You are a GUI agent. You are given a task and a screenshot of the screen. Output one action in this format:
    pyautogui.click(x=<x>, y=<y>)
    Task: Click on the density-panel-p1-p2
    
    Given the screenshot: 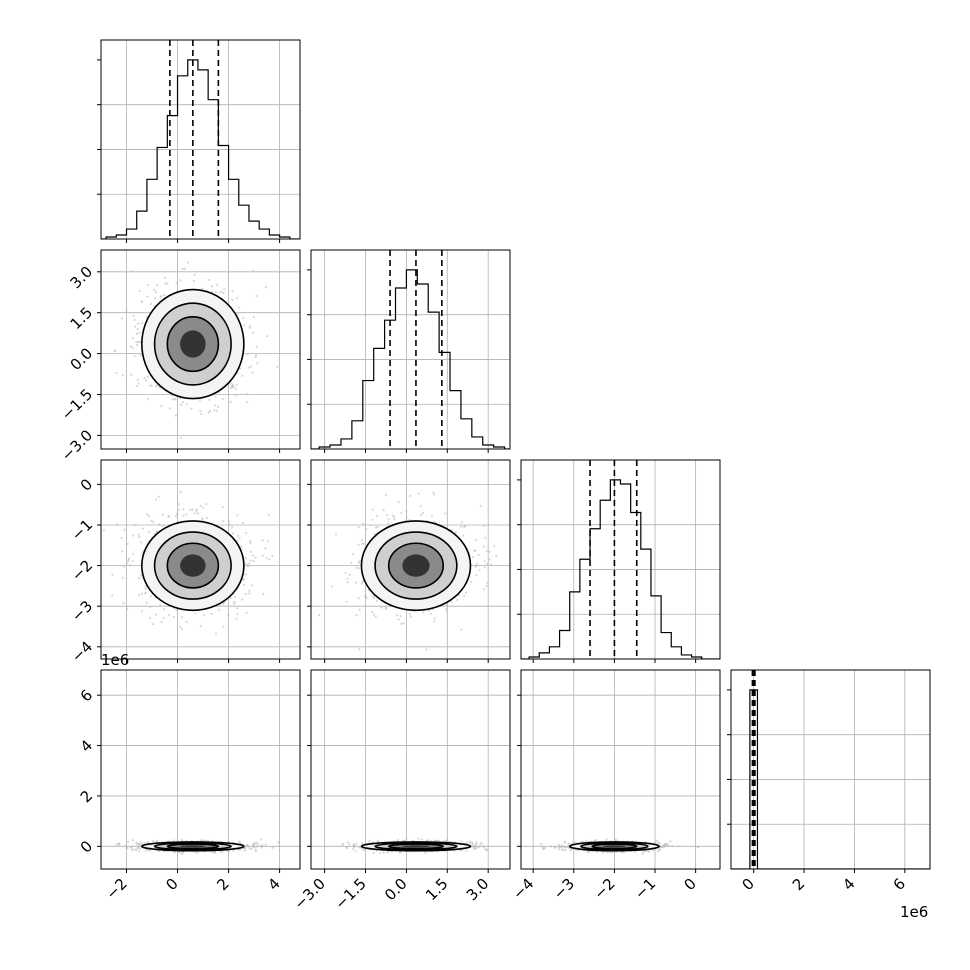 What is the action you would take?
    pyautogui.click(x=409, y=561)
    